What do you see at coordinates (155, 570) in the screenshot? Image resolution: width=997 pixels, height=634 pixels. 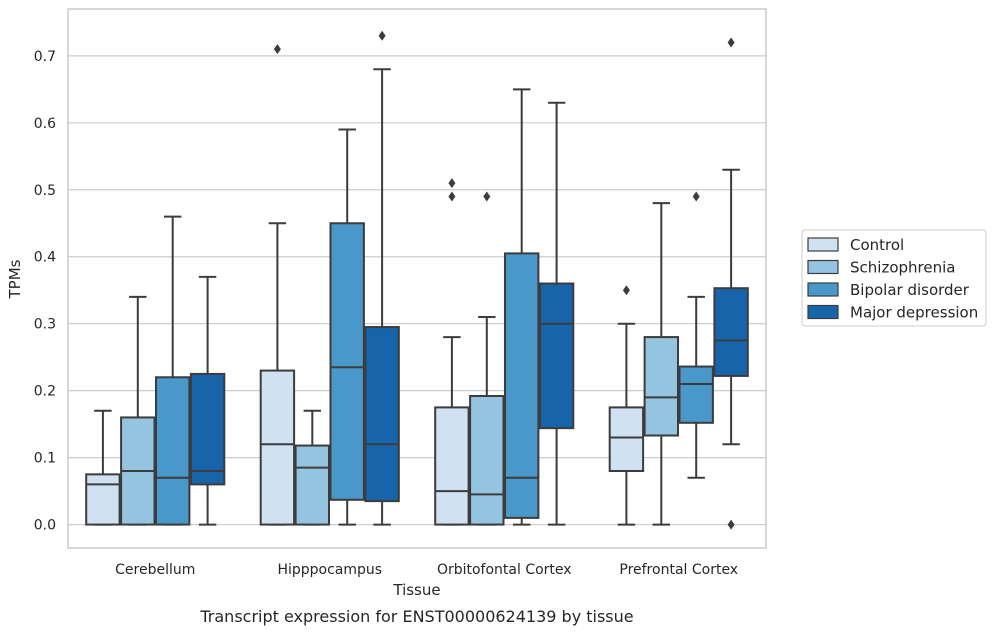 I see `x-tick-label: Cerebellum` at bounding box center [155, 570].